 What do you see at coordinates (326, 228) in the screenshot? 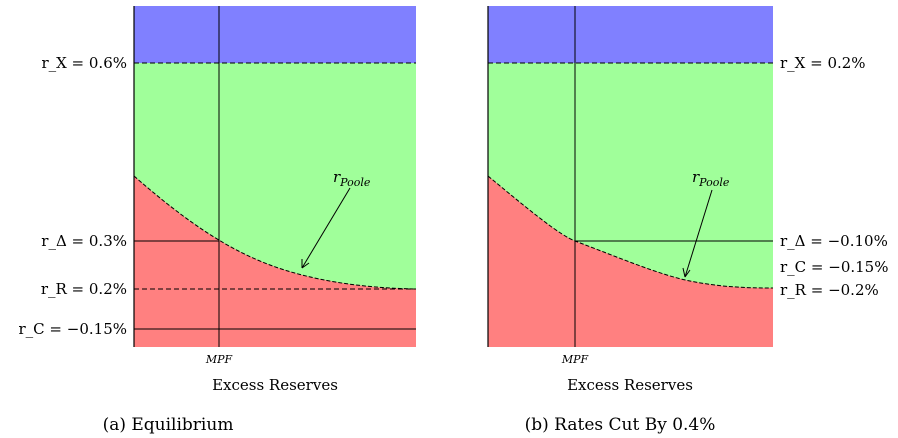
I see `panel-a-poole-arrow` at bounding box center [326, 228].